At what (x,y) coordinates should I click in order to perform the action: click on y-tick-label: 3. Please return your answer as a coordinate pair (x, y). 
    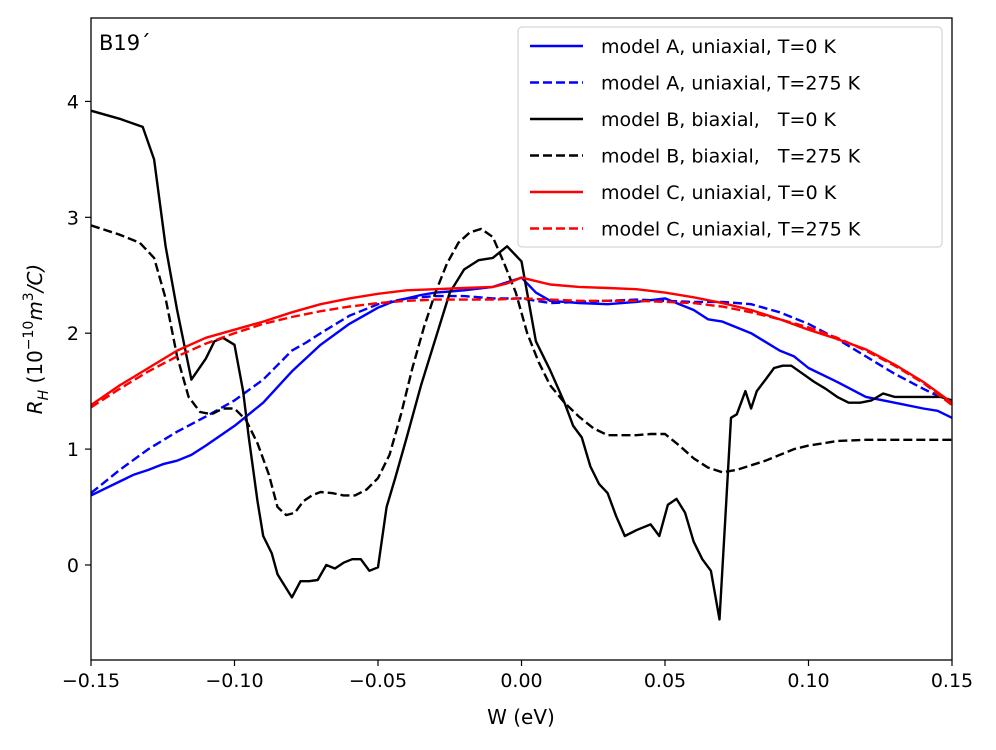
    Looking at the image, I should click on (73, 218).